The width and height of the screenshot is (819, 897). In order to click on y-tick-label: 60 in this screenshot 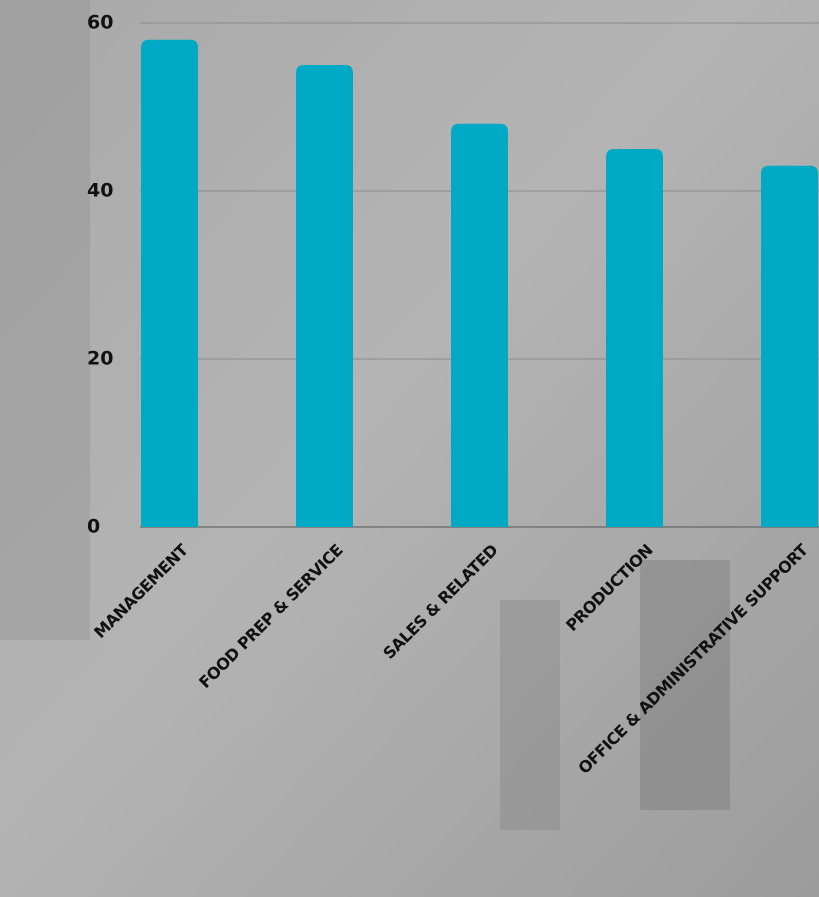, I will do `click(100, 23)`.